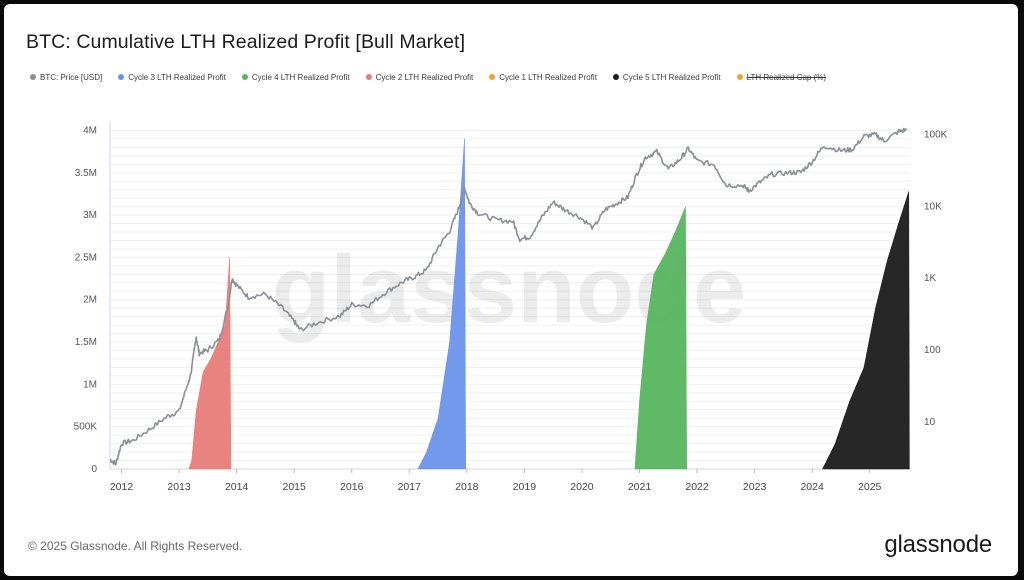 This screenshot has height=580, width=1024. Describe the element at coordinates (697, 487) in the screenshot. I see `x-tick-label: 2022` at that location.